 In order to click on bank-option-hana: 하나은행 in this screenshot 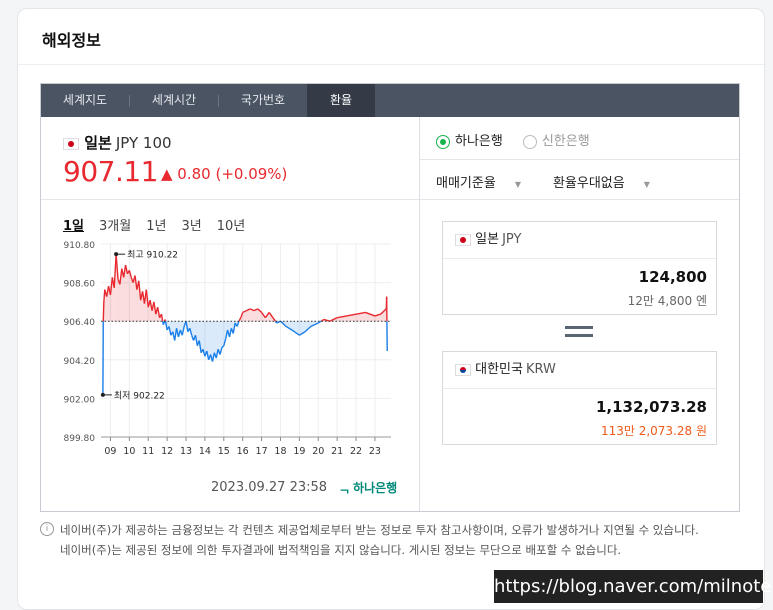, I will do `click(469, 139)`.